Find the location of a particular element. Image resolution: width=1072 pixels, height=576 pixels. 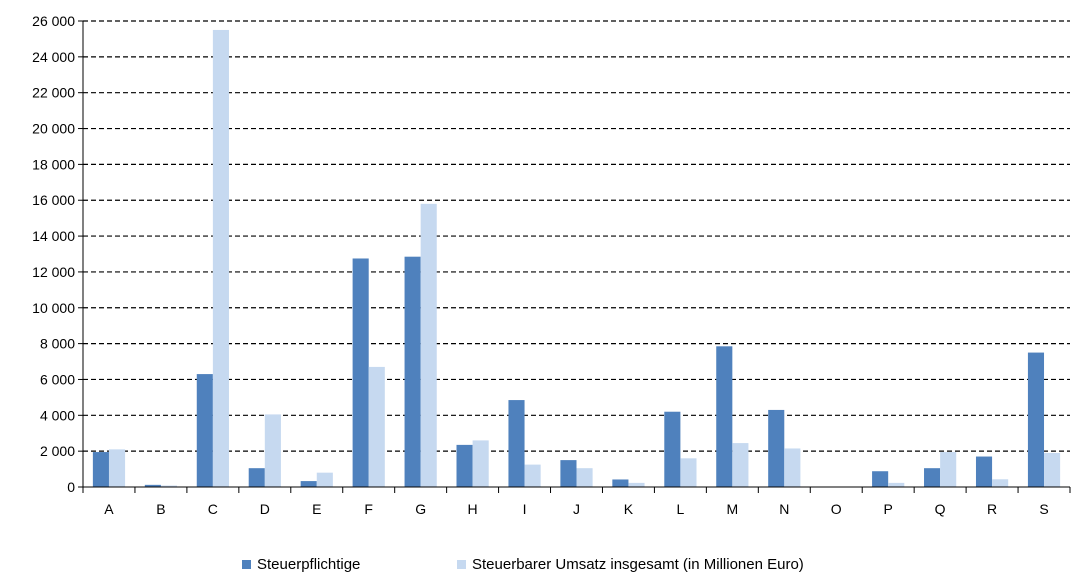

x-tick-label: M is located at coordinates (733, 509).